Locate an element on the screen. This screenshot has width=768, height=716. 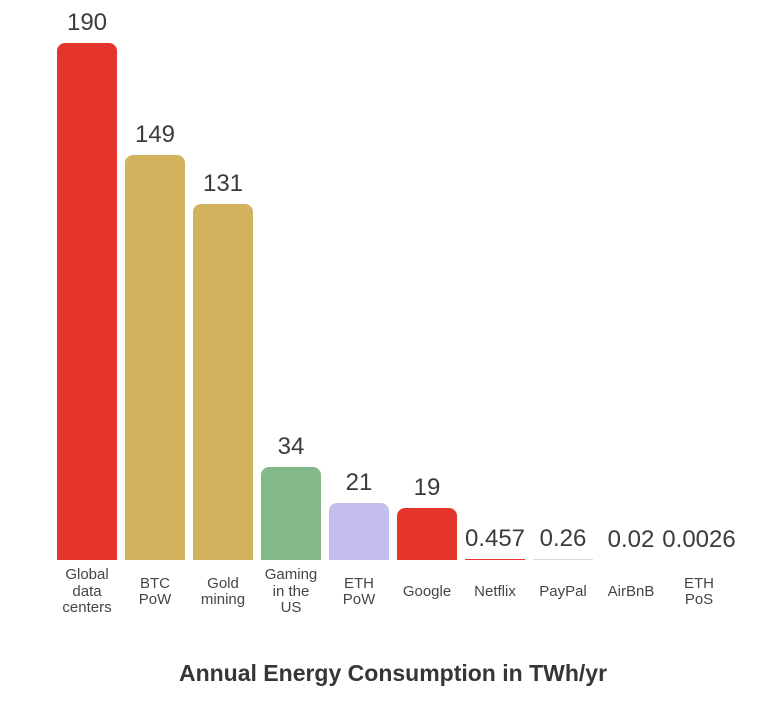
bar-category-label: Global data centers is located at coordinates (87, 591).